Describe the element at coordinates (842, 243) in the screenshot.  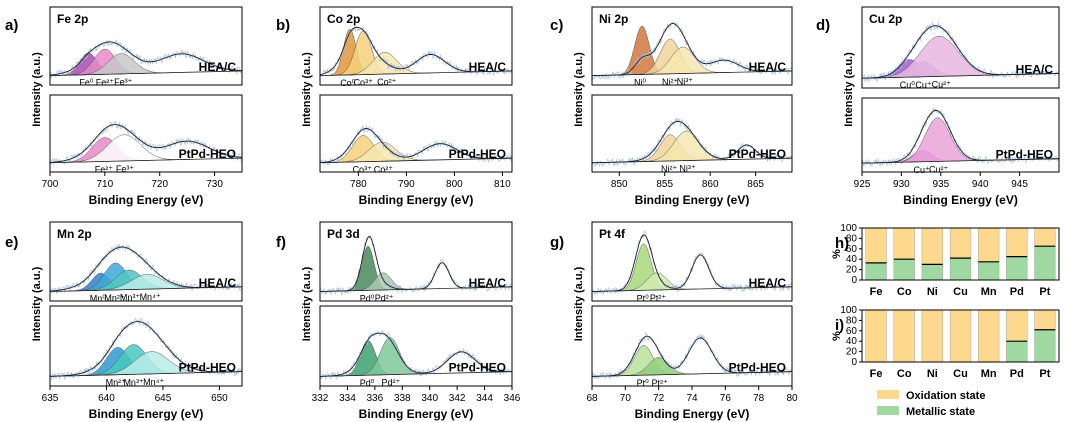
I see `panel-label: h)` at that location.